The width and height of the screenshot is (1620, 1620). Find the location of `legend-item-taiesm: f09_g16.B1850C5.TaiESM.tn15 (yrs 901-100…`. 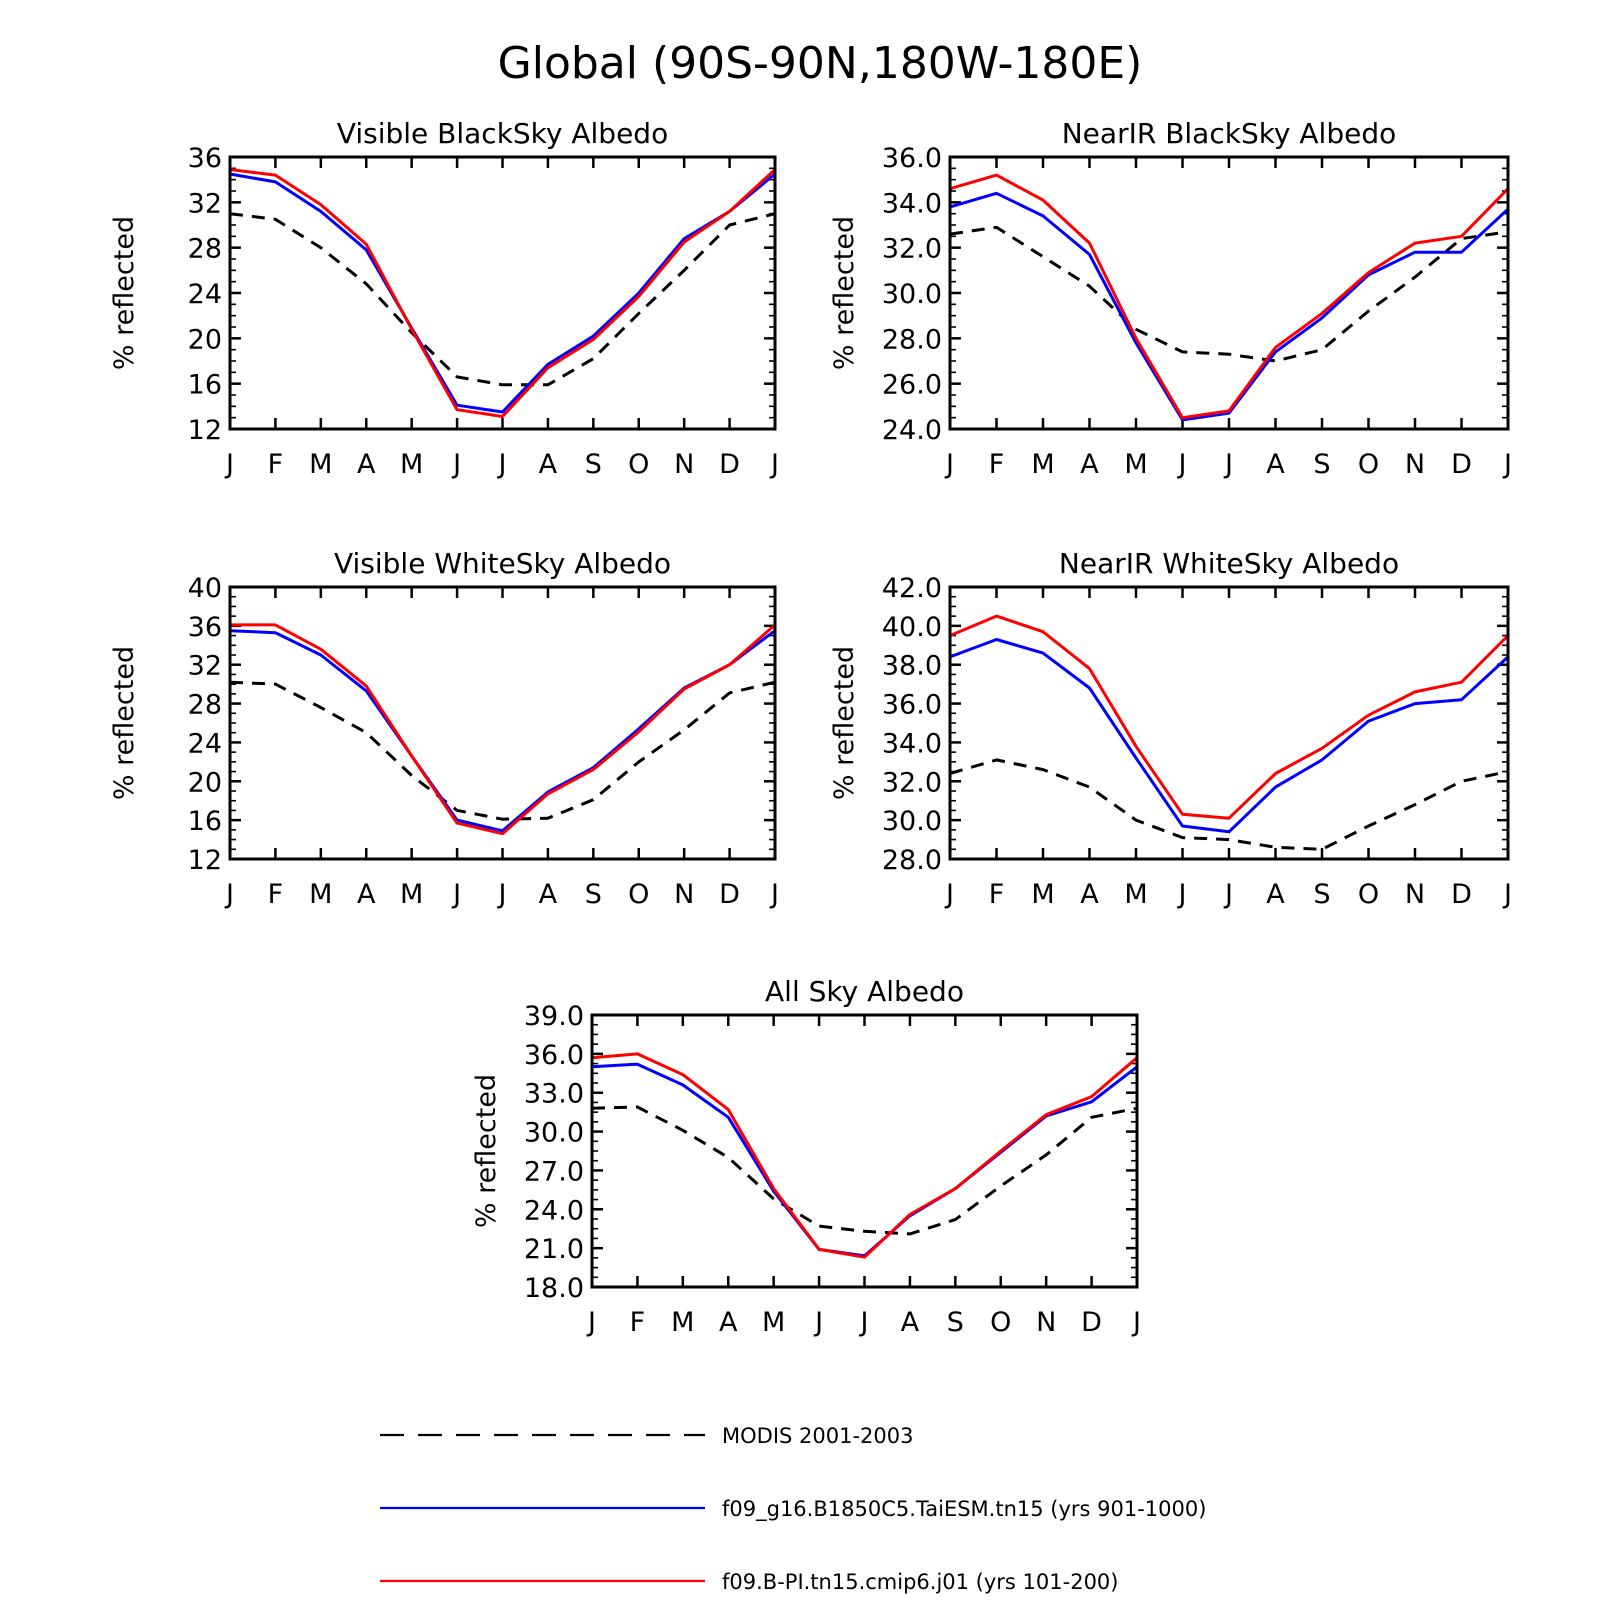

legend-item-taiesm: f09_g16.B1850C5.TaiESM.tn15 (yrs 901-100… is located at coordinates (793, 1509).